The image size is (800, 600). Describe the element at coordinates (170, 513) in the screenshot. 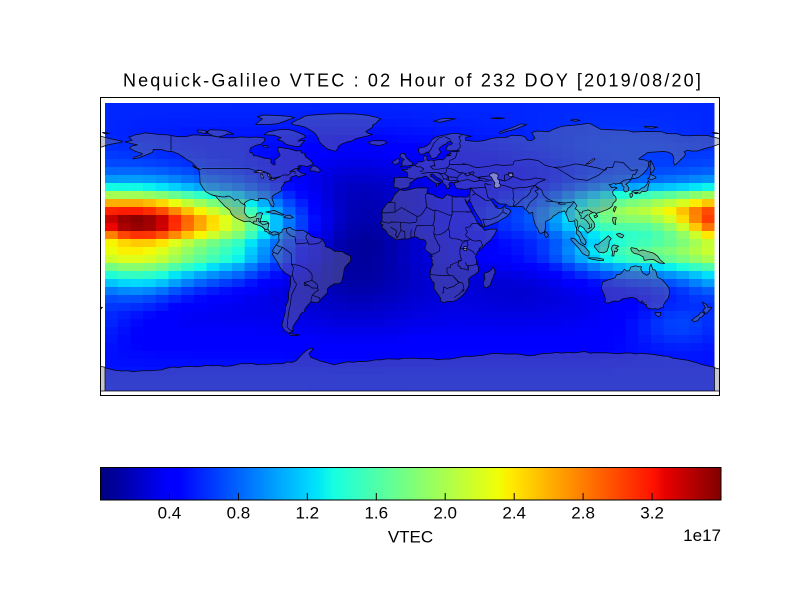

I see `svg-text: 0.4` at that location.